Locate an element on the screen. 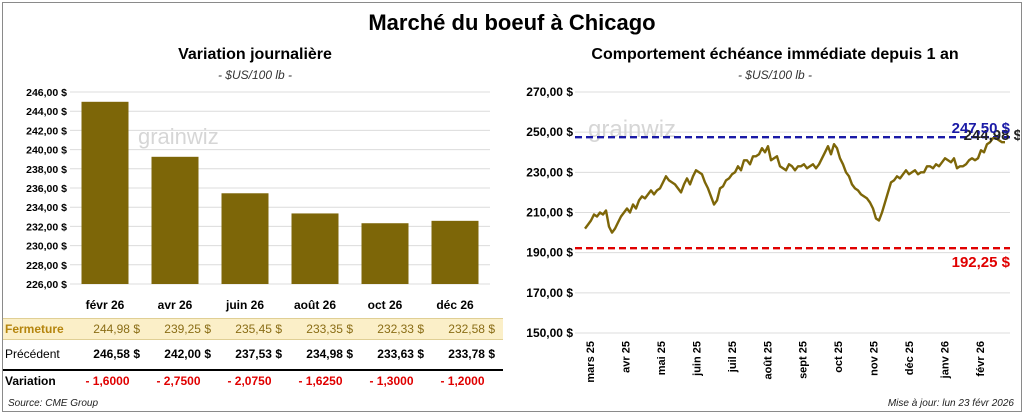 This screenshot has height=414, width=1024. bar-y-tick-label: 240,00 $ is located at coordinates (46, 151).